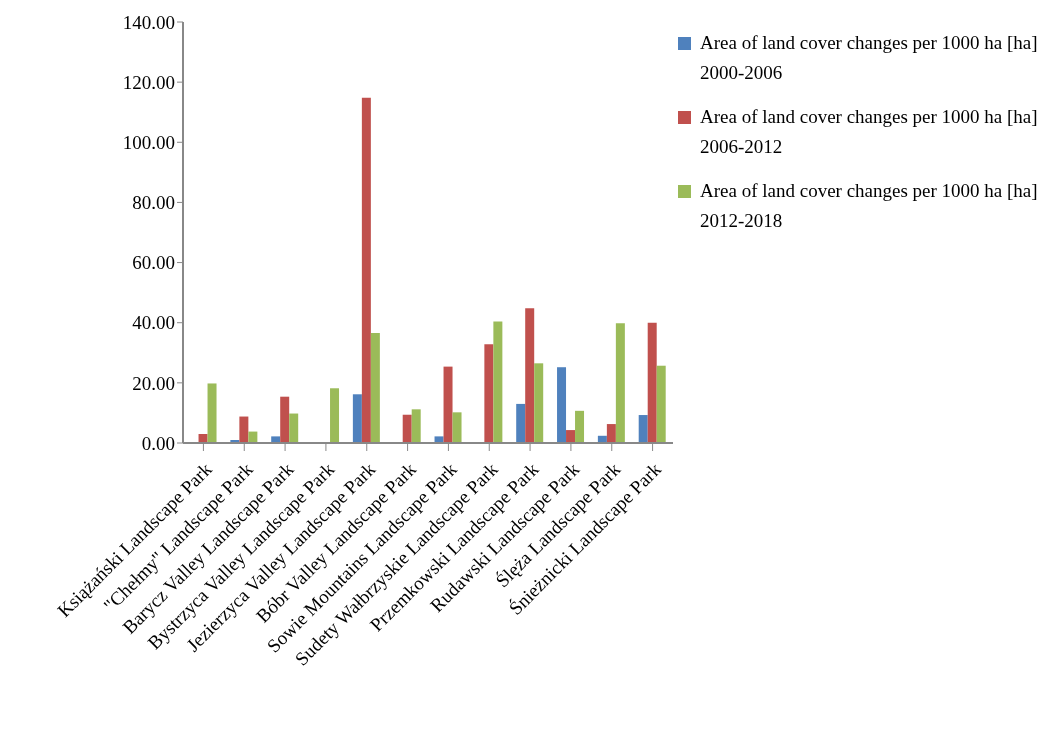  What do you see at coordinates (869, 58) in the screenshot?
I see `legend-label: Area of land cover changes per 1000 ha [ha] 2000-2006` at bounding box center [869, 58].